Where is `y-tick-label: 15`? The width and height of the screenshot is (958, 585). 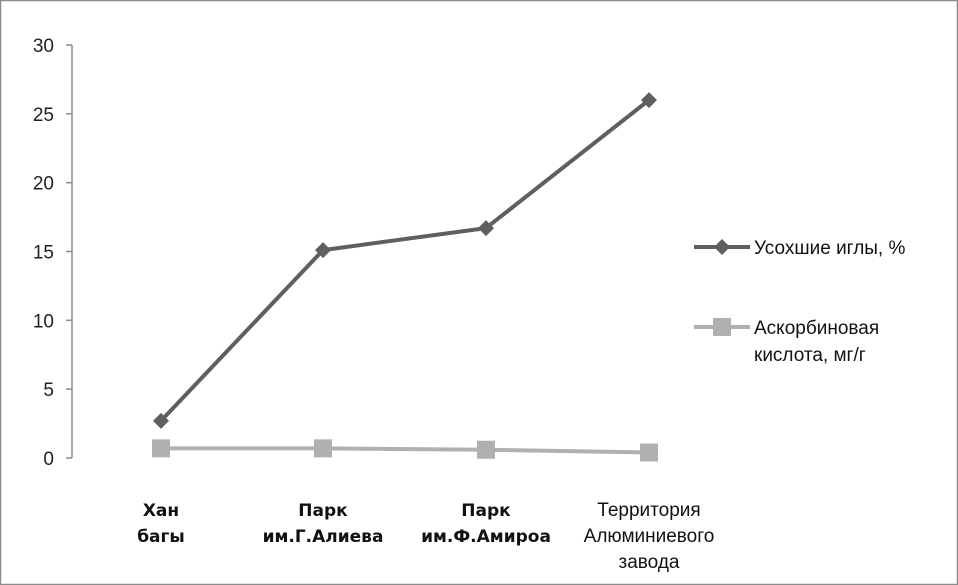 y-tick-label: 15 is located at coordinates (43, 253).